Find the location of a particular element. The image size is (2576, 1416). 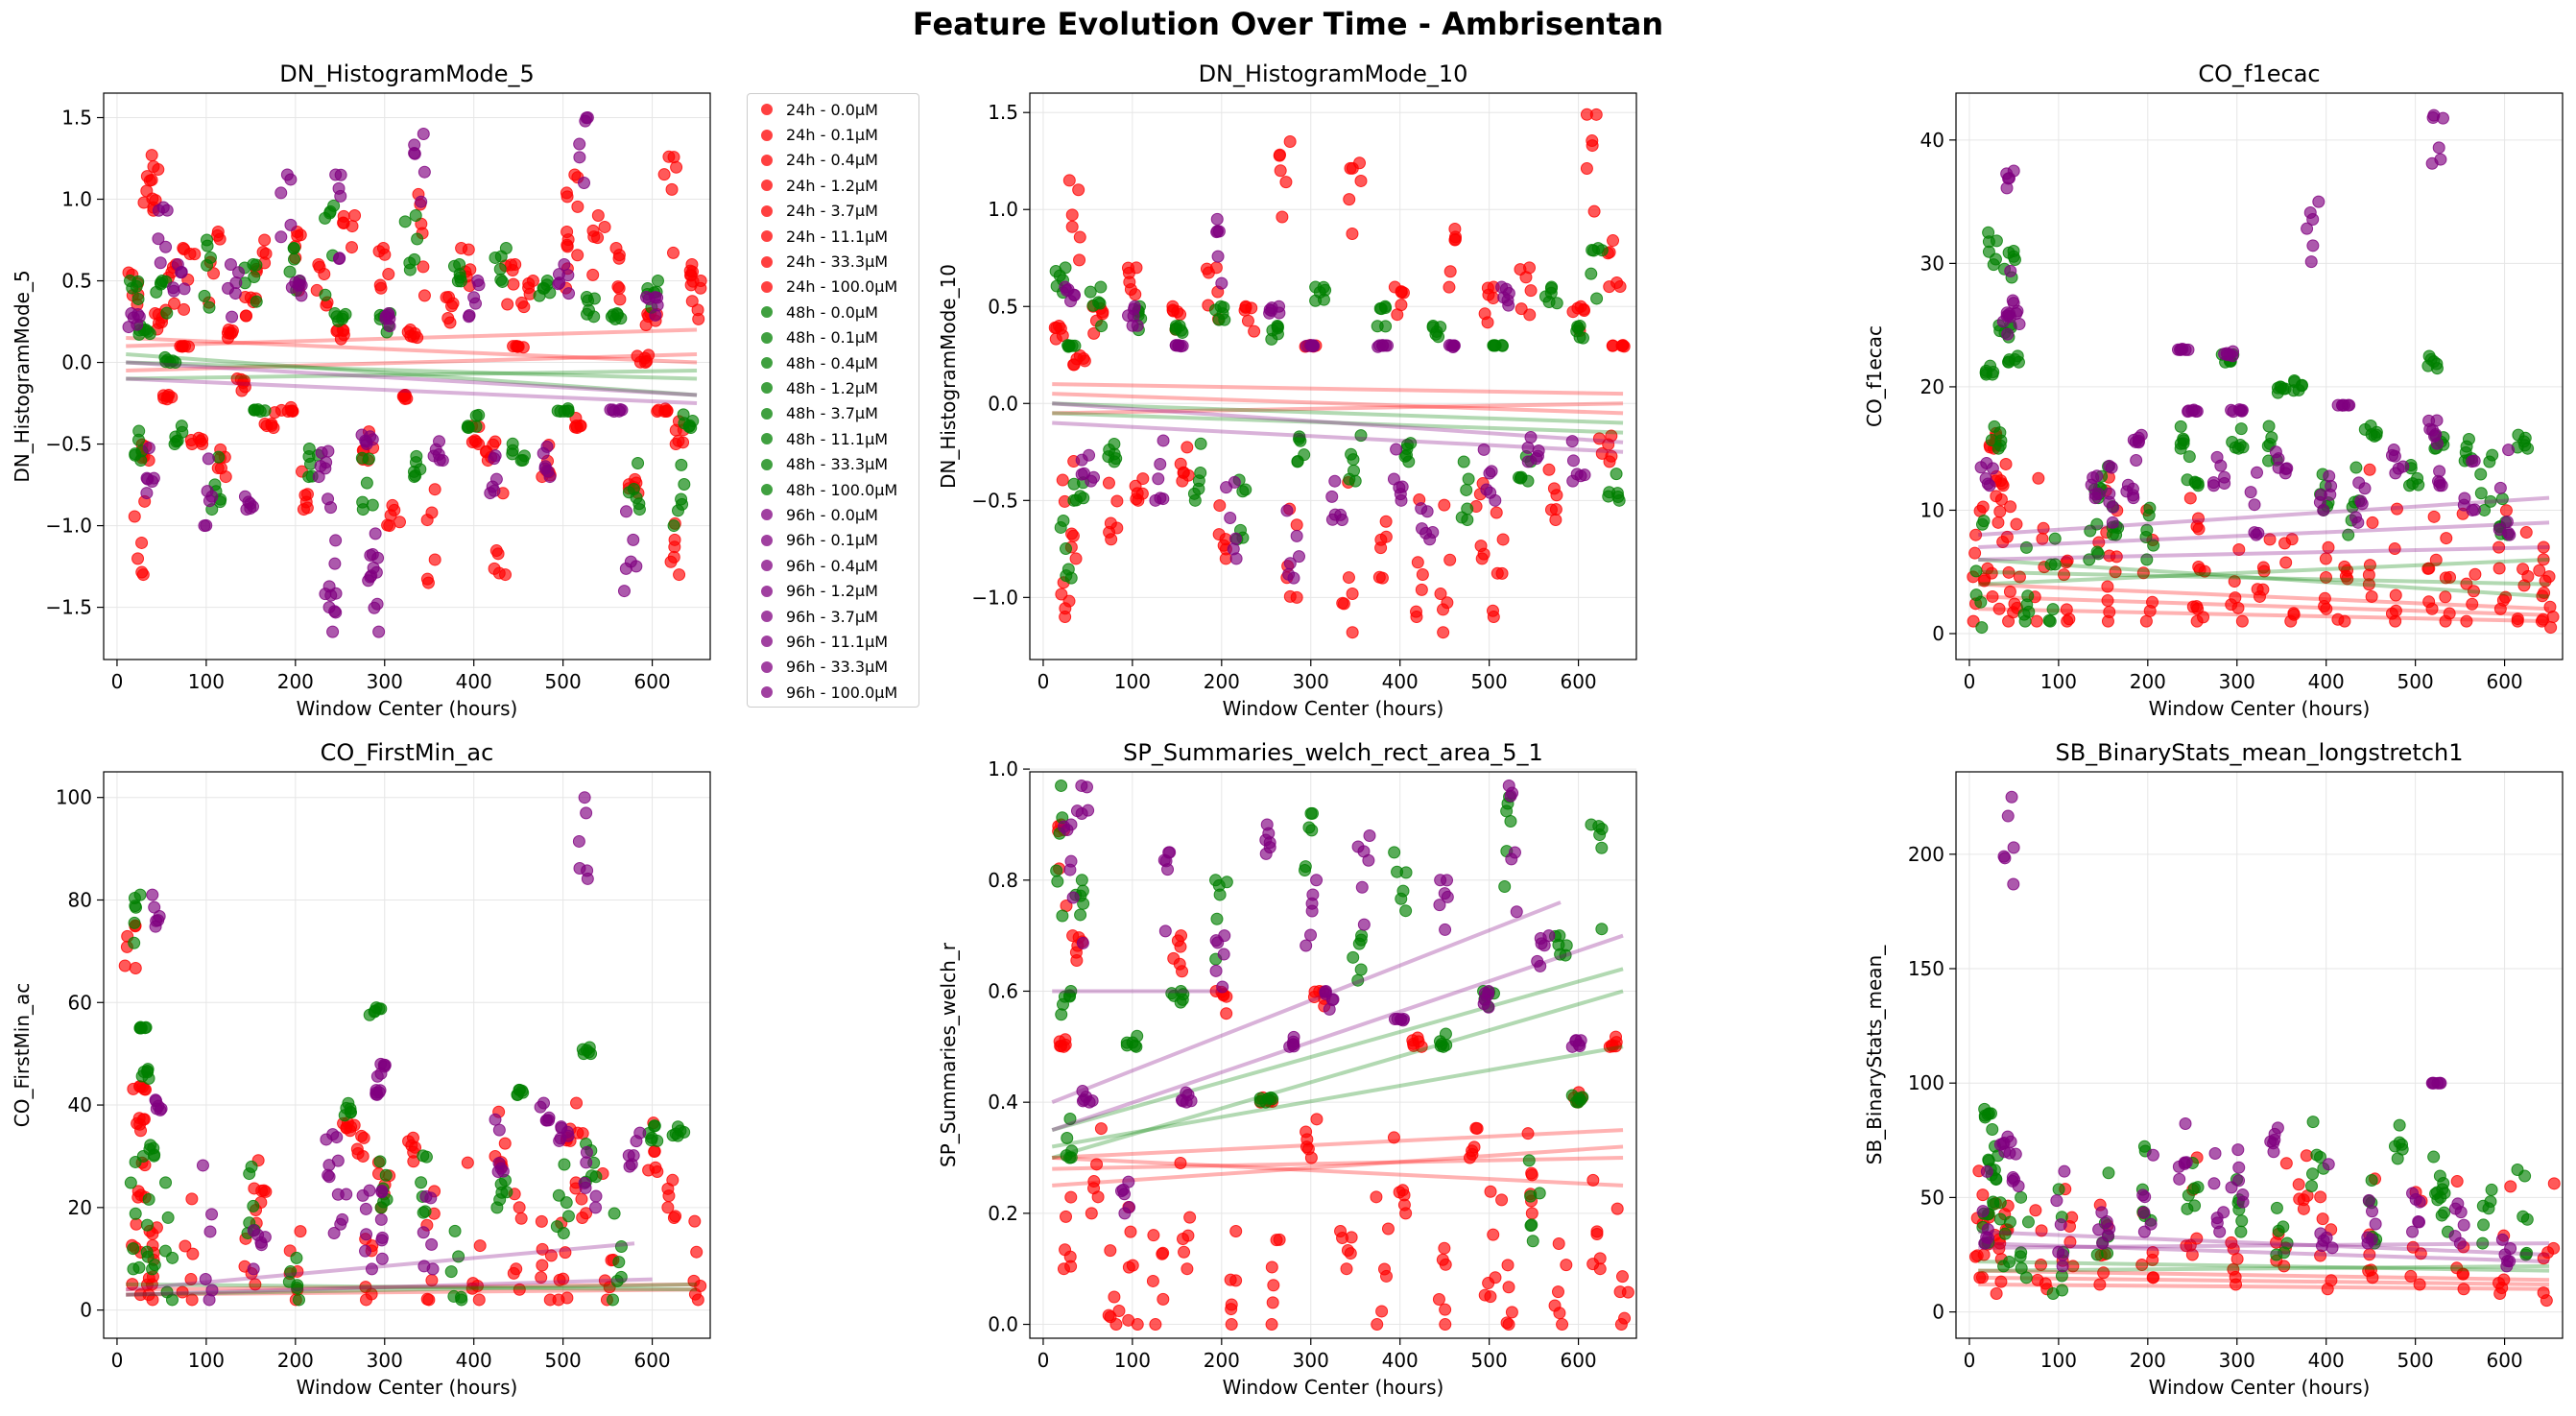

legend-item: 96h - 33.3μM is located at coordinates (836, 667).